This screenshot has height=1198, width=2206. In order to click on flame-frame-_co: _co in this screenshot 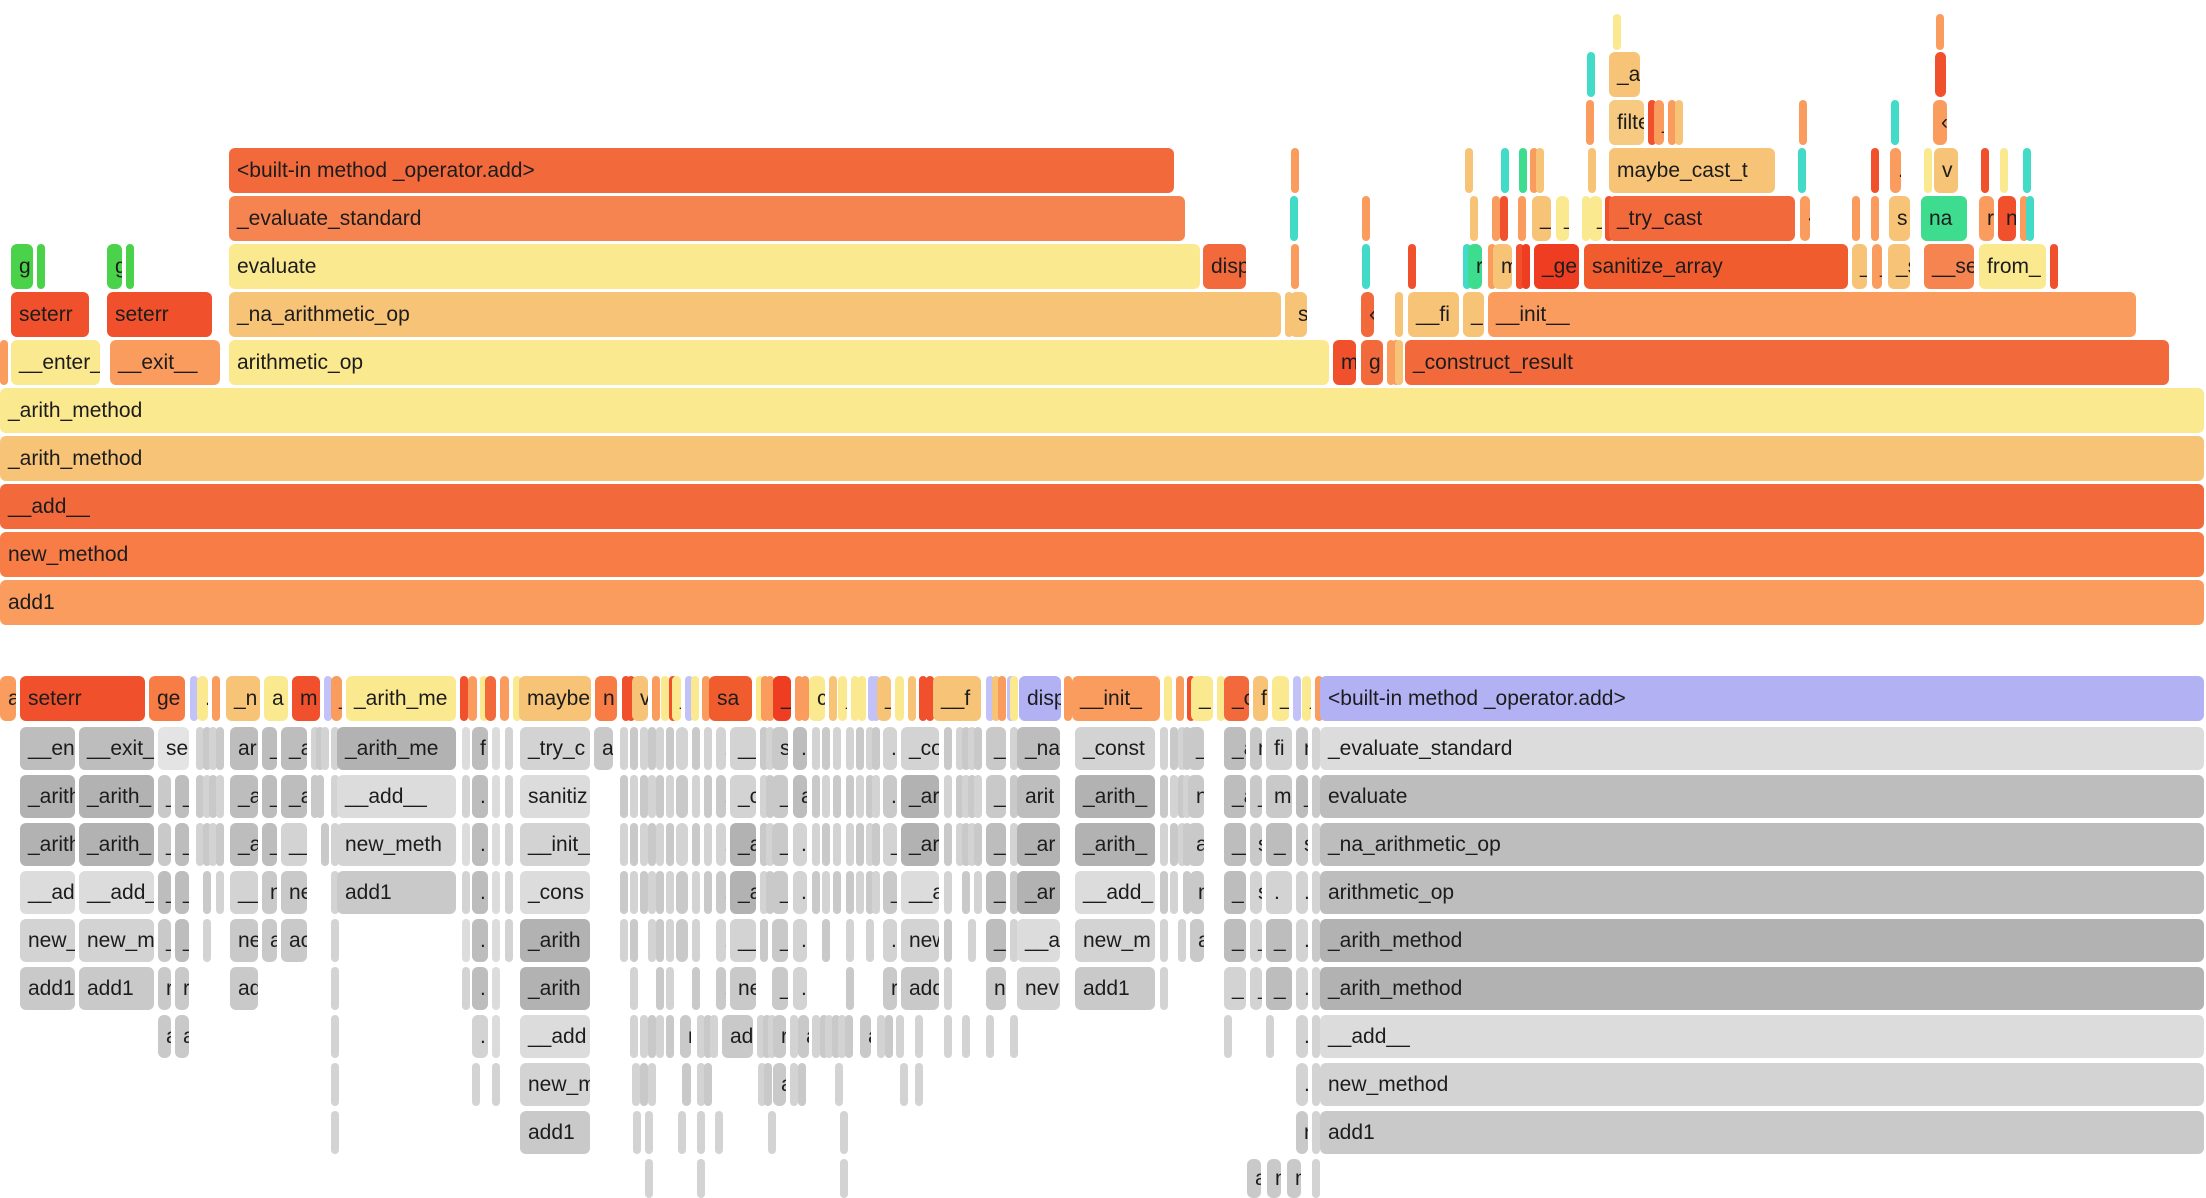, I will do `click(920, 748)`.